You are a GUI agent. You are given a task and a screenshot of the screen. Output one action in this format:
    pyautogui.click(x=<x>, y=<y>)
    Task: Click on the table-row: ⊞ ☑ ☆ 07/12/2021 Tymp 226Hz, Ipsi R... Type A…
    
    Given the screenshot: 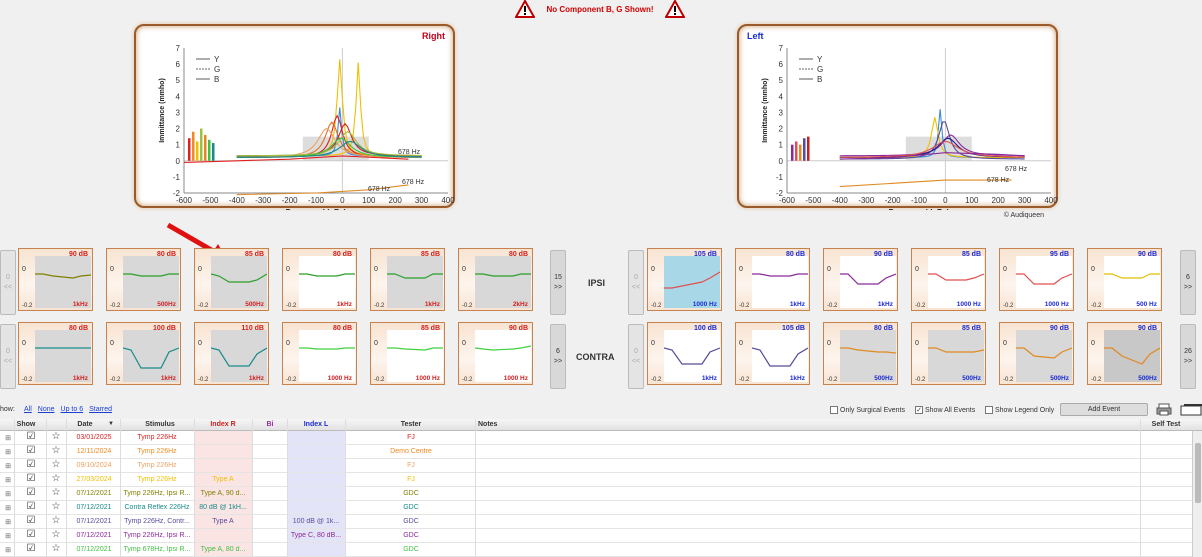 What is the action you would take?
    pyautogui.click(x=601, y=494)
    